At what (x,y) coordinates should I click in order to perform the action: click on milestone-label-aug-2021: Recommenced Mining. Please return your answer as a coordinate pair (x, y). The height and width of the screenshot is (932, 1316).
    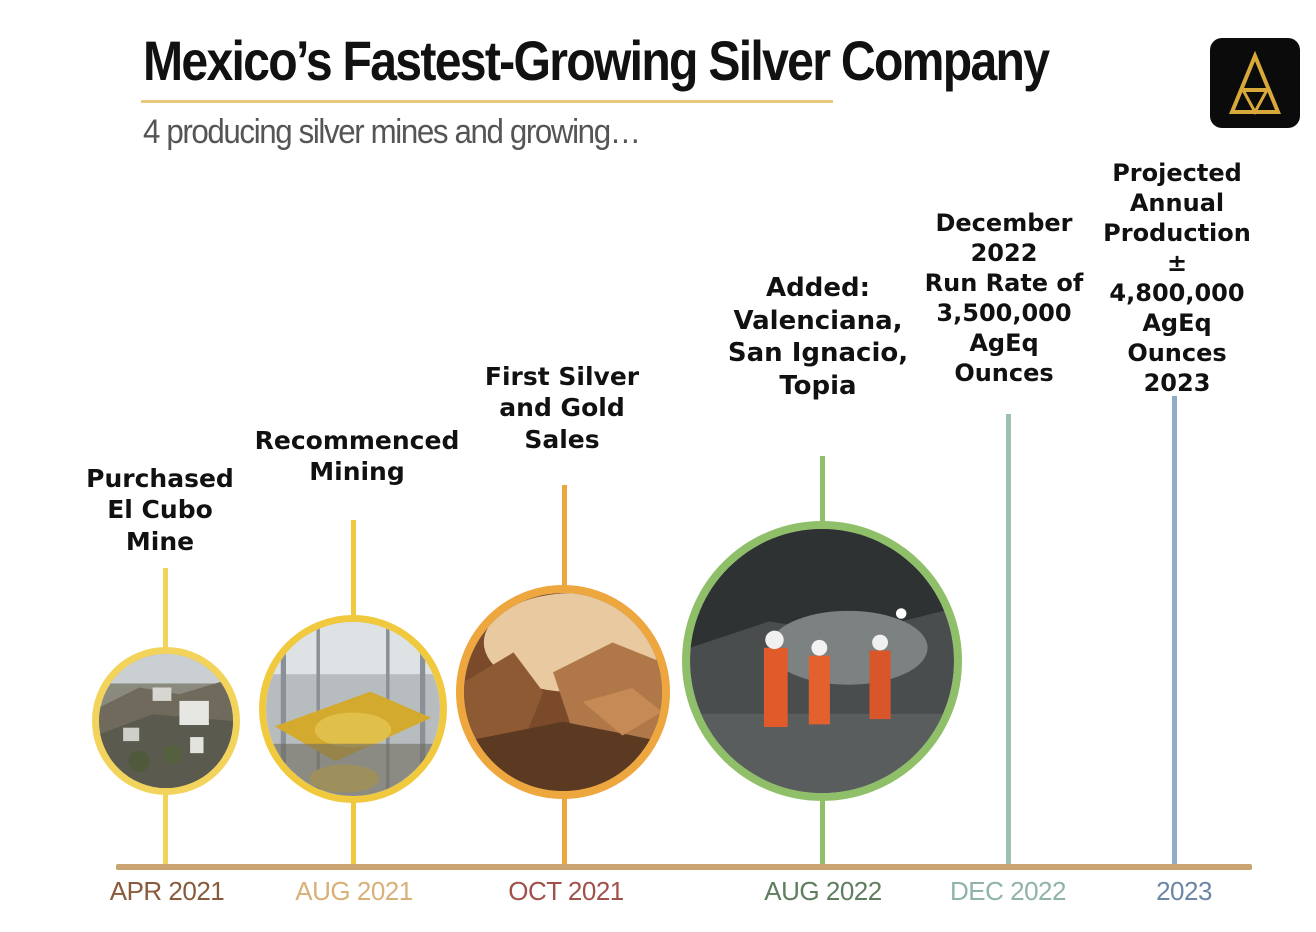
    Looking at the image, I should click on (357, 456).